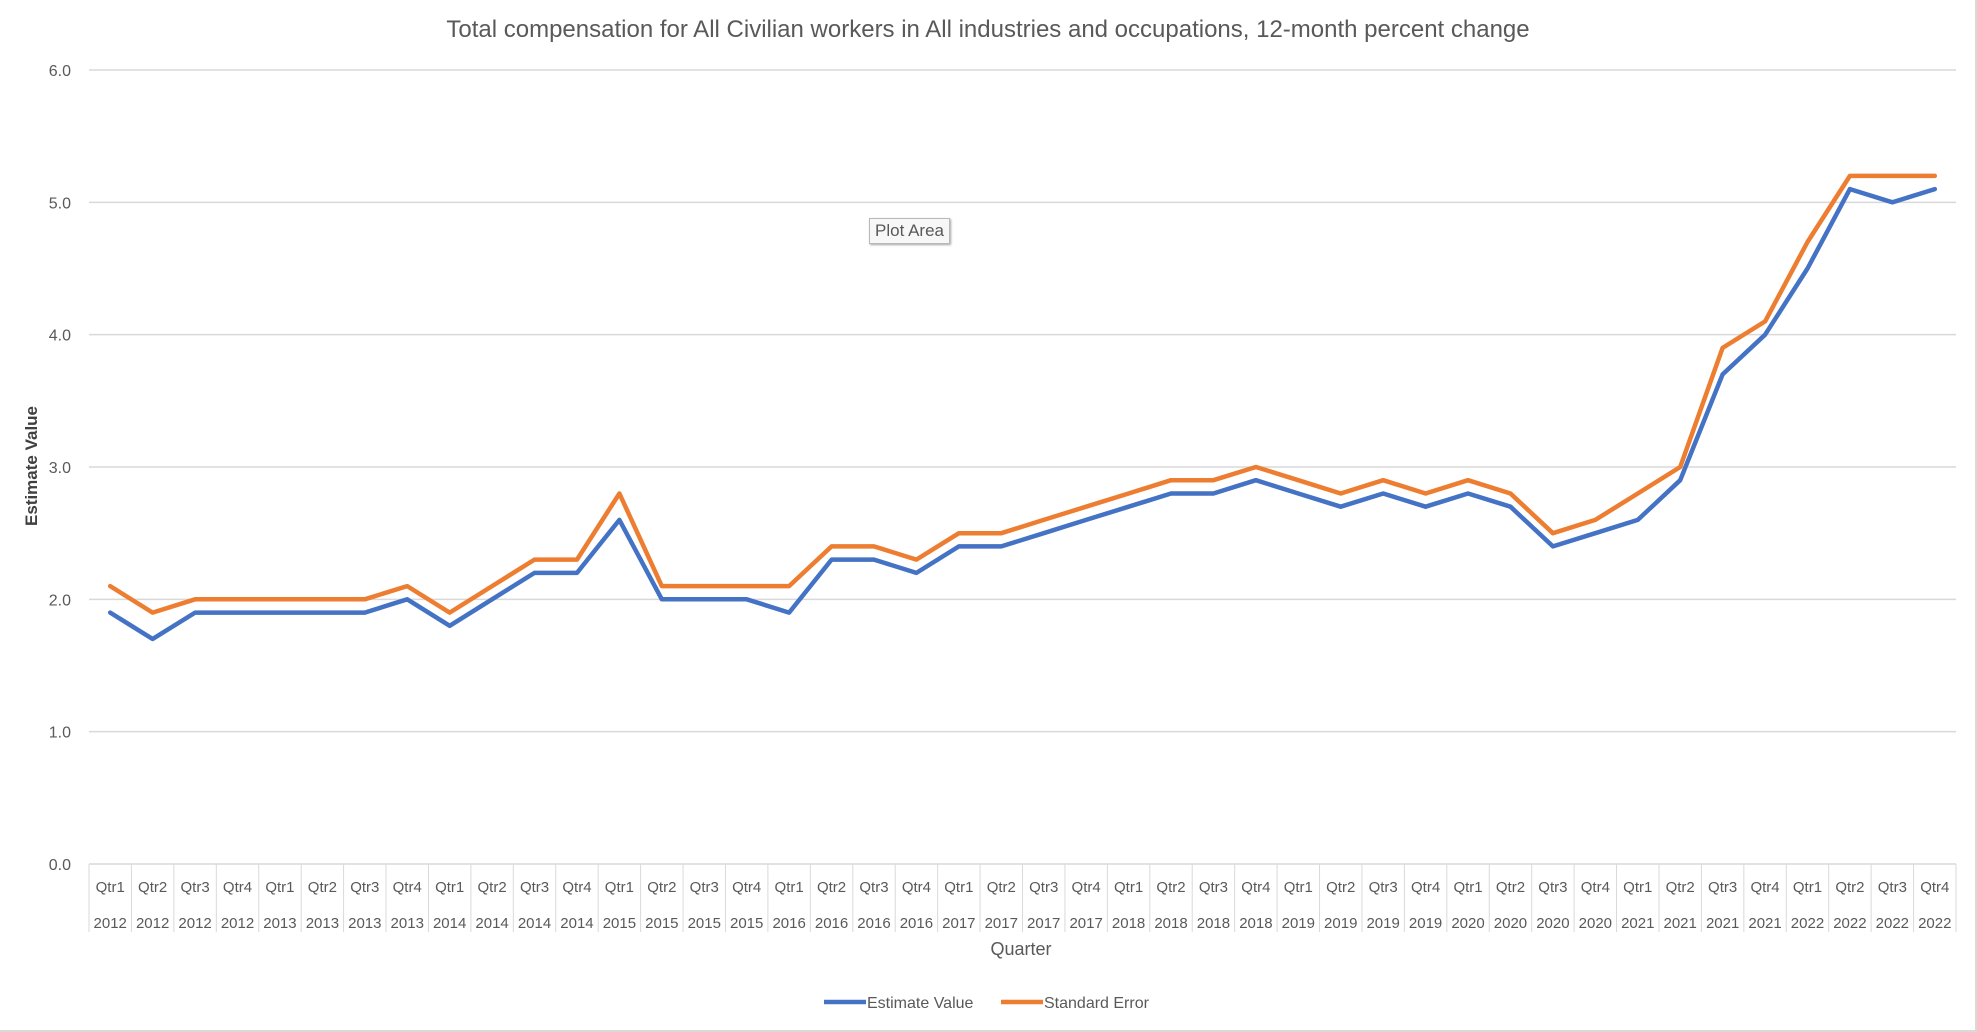 The width and height of the screenshot is (1977, 1032). What do you see at coordinates (60, 336) in the screenshot?
I see `y-tick-label: 4.0` at bounding box center [60, 336].